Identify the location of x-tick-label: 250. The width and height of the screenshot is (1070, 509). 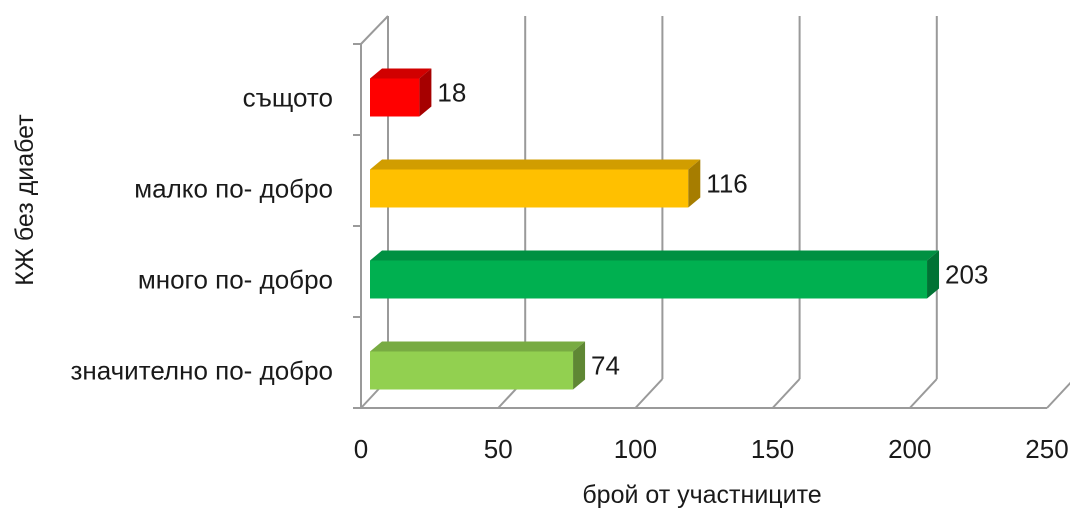
(1046, 449).